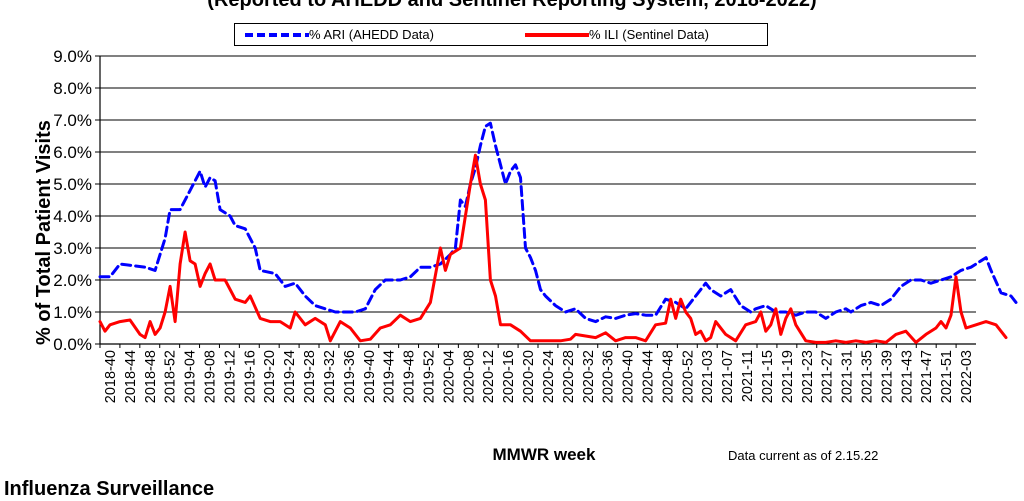 This screenshot has height=501, width=1024. What do you see at coordinates (688, 376) in the screenshot?
I see `x-tick-label: 2020-52` at bounding box center [688, 376].